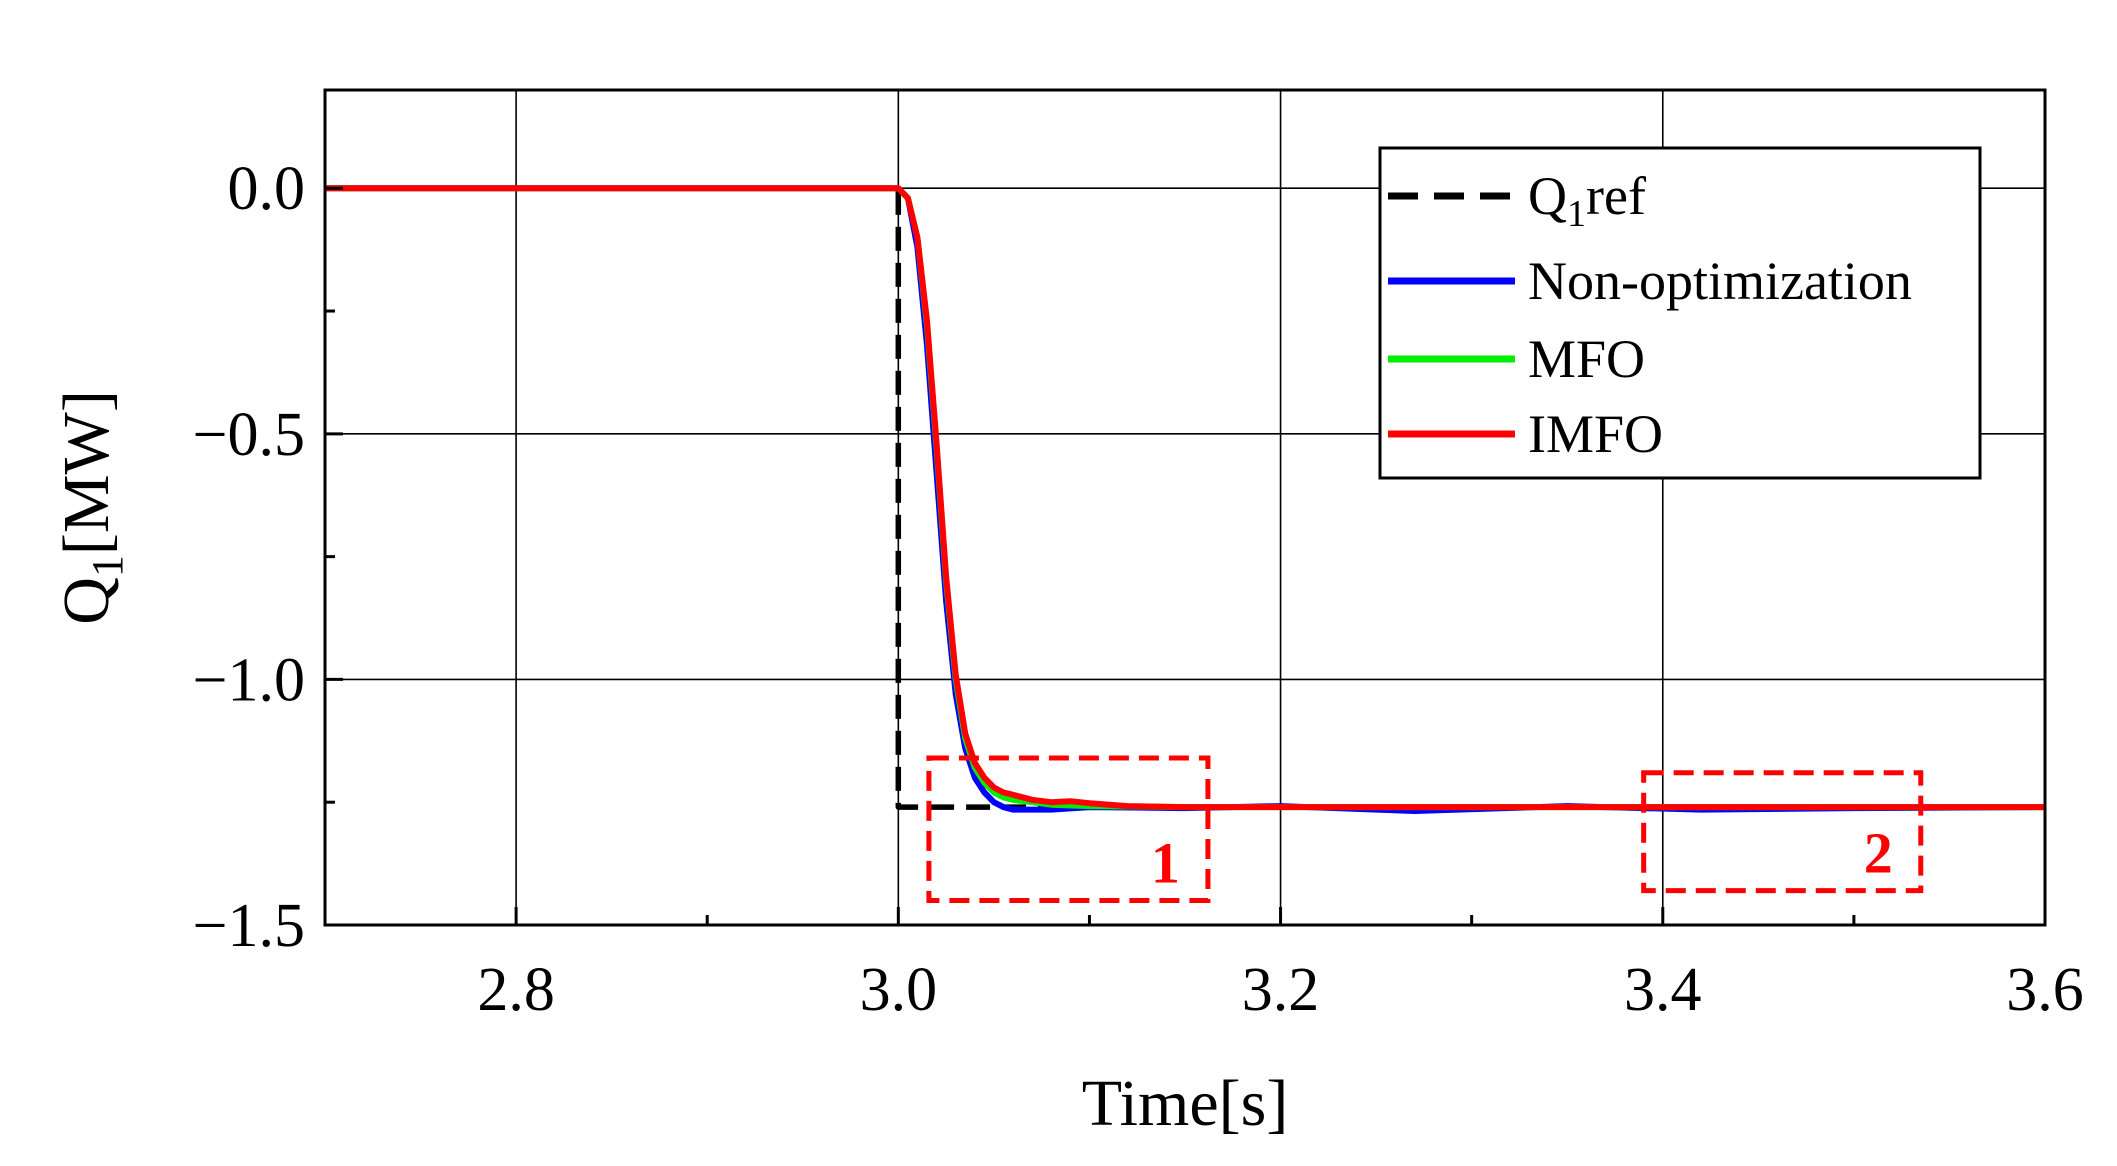  I want to click on y-tick-label: −0.5, so click(249, 435).